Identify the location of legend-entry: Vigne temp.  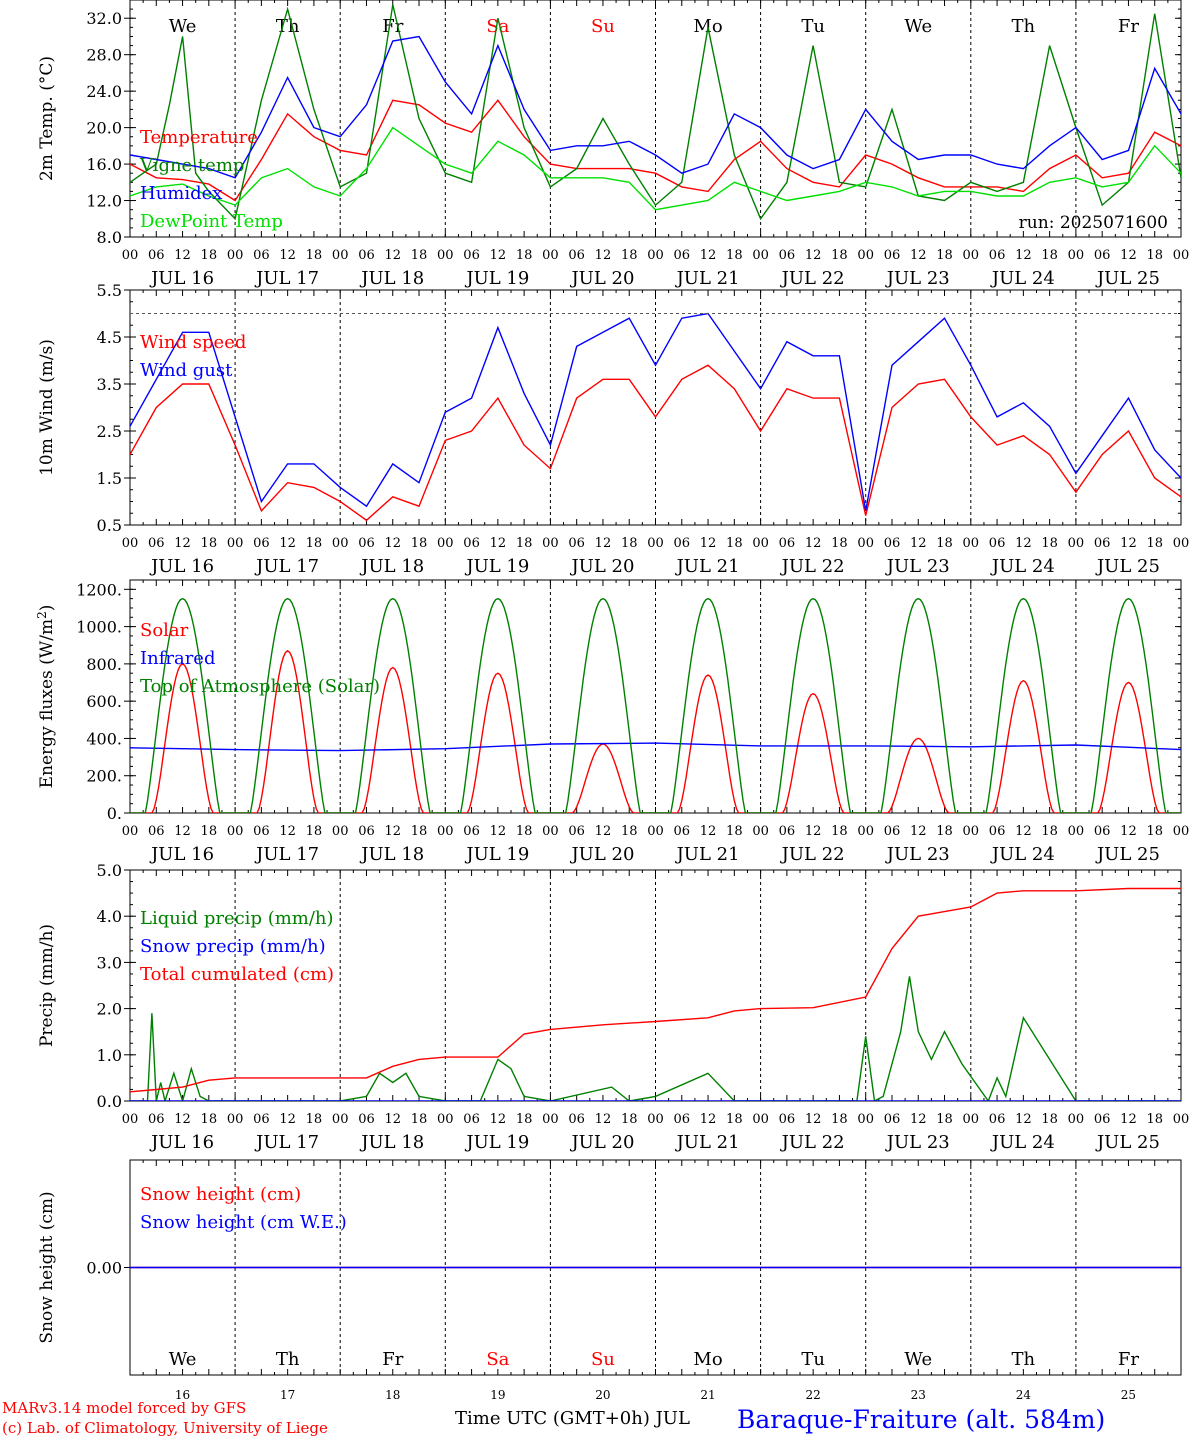
(191, 165).